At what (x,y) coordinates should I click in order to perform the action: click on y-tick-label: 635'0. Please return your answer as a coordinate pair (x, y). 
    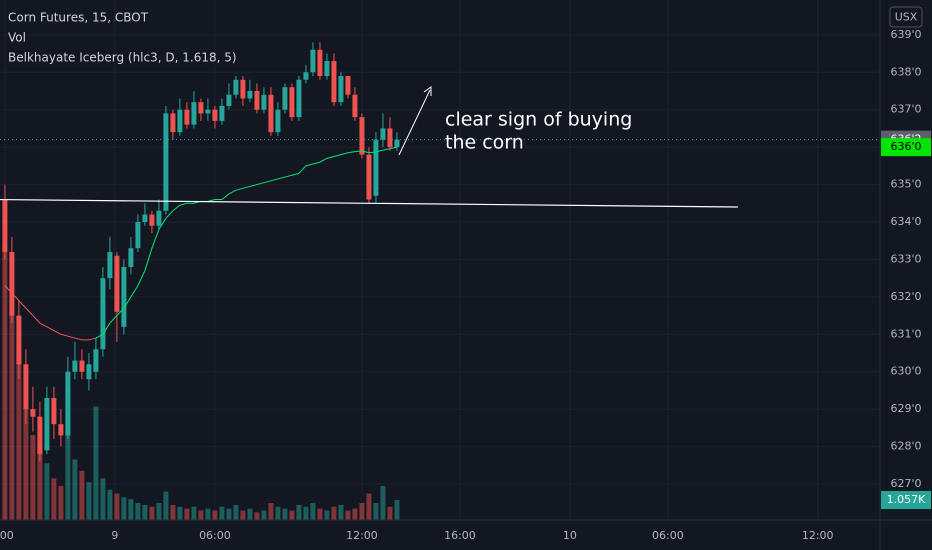
    Looking at the image, I should click on (905, 184).